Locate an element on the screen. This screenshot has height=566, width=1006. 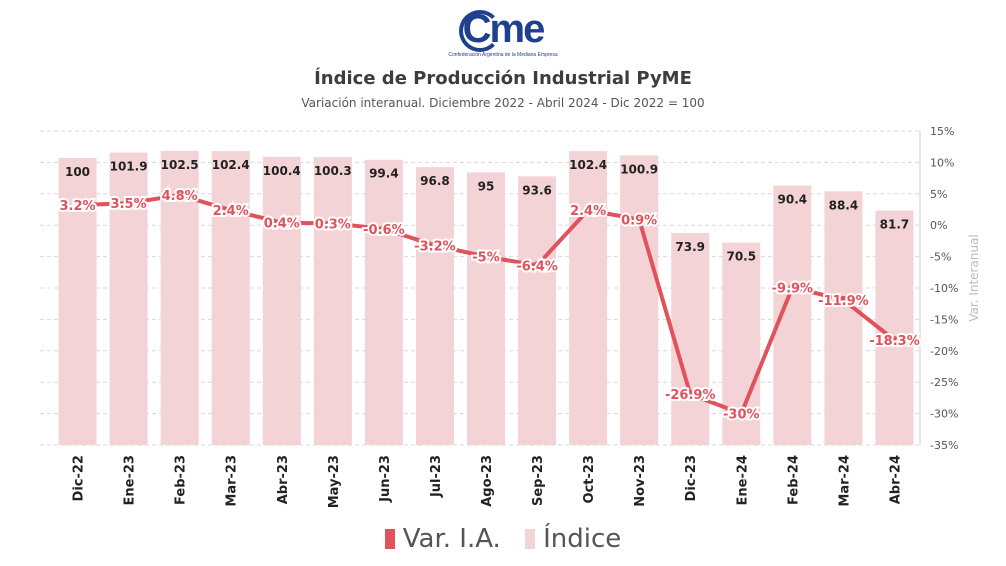
bar-value-label: 101.9 is located at coordinates (129, 167).